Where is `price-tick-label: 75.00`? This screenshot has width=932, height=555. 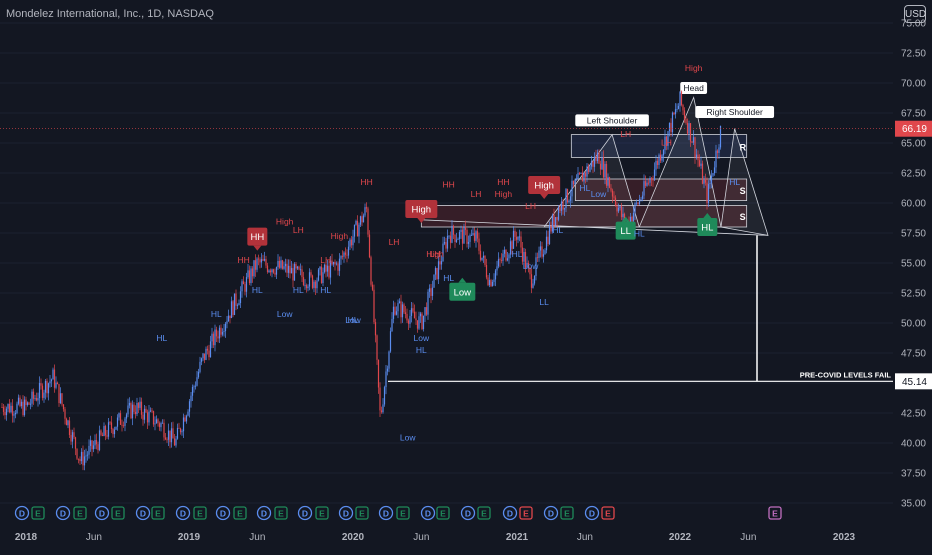
price-tick-label: 75.00 is located at coordinates (913, 24).